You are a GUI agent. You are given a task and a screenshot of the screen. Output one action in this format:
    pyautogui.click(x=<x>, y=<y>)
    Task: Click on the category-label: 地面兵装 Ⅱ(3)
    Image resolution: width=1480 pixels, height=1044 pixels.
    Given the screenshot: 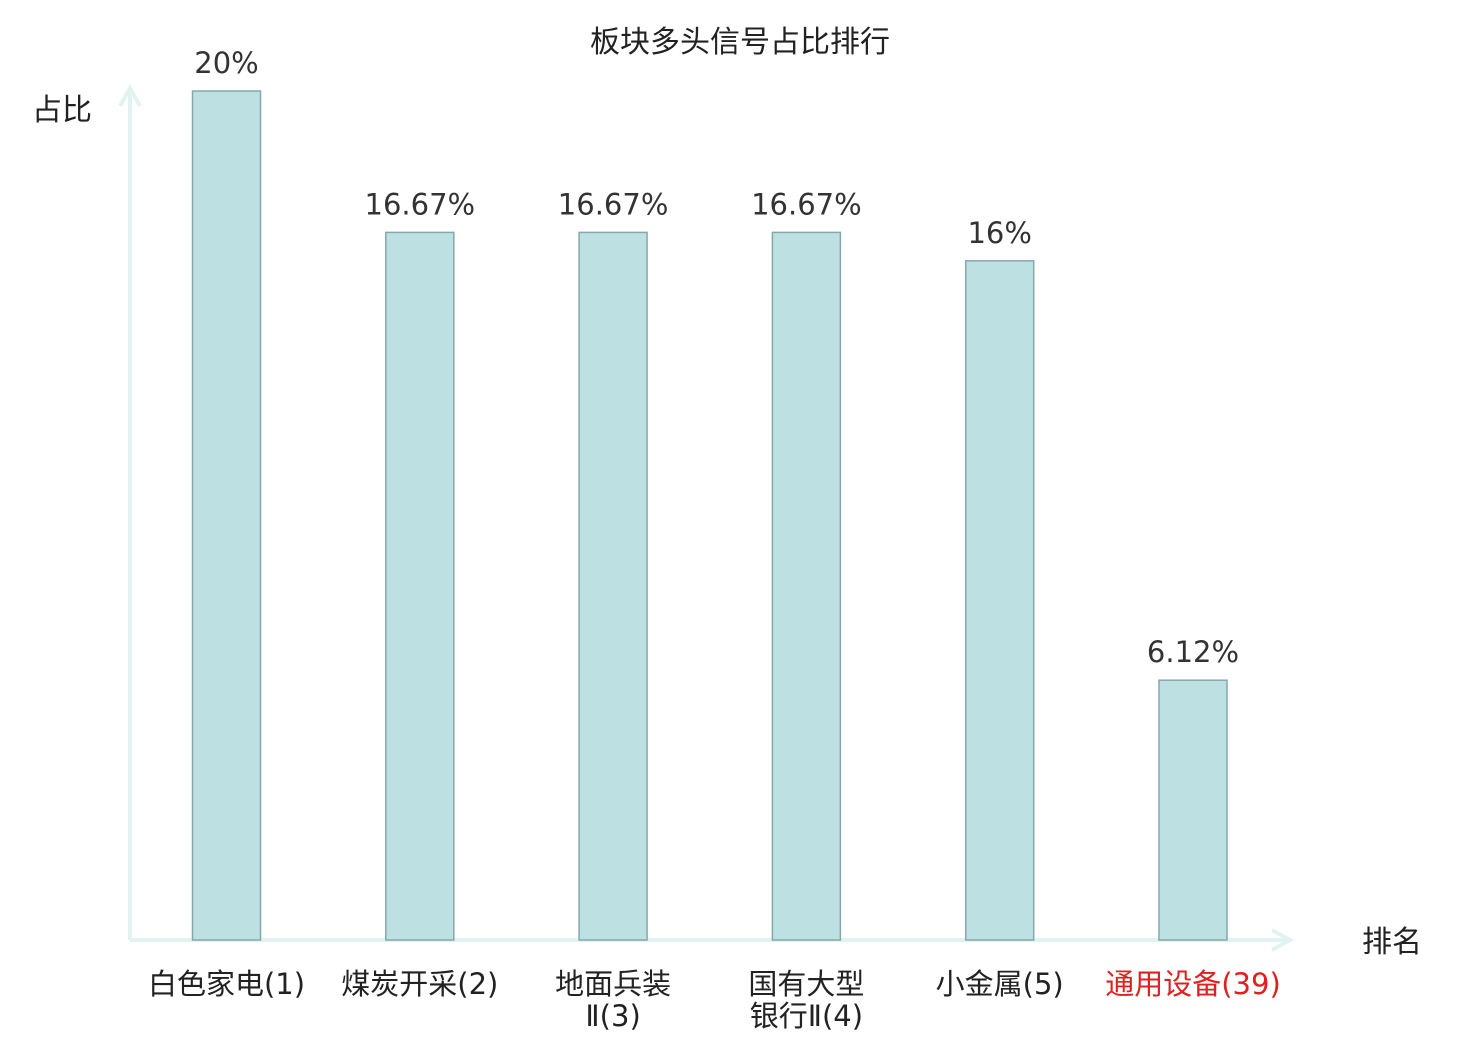 What is the action you would take?
    pyautogui.click(x=613, y=1000)
    